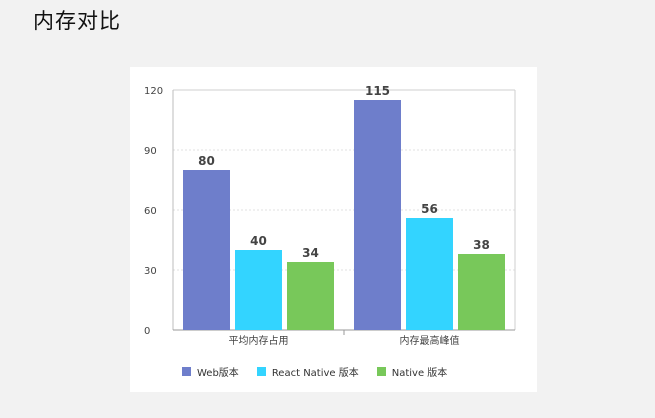  I want to click on y-tick-label-1: 30, so click(150, 271).